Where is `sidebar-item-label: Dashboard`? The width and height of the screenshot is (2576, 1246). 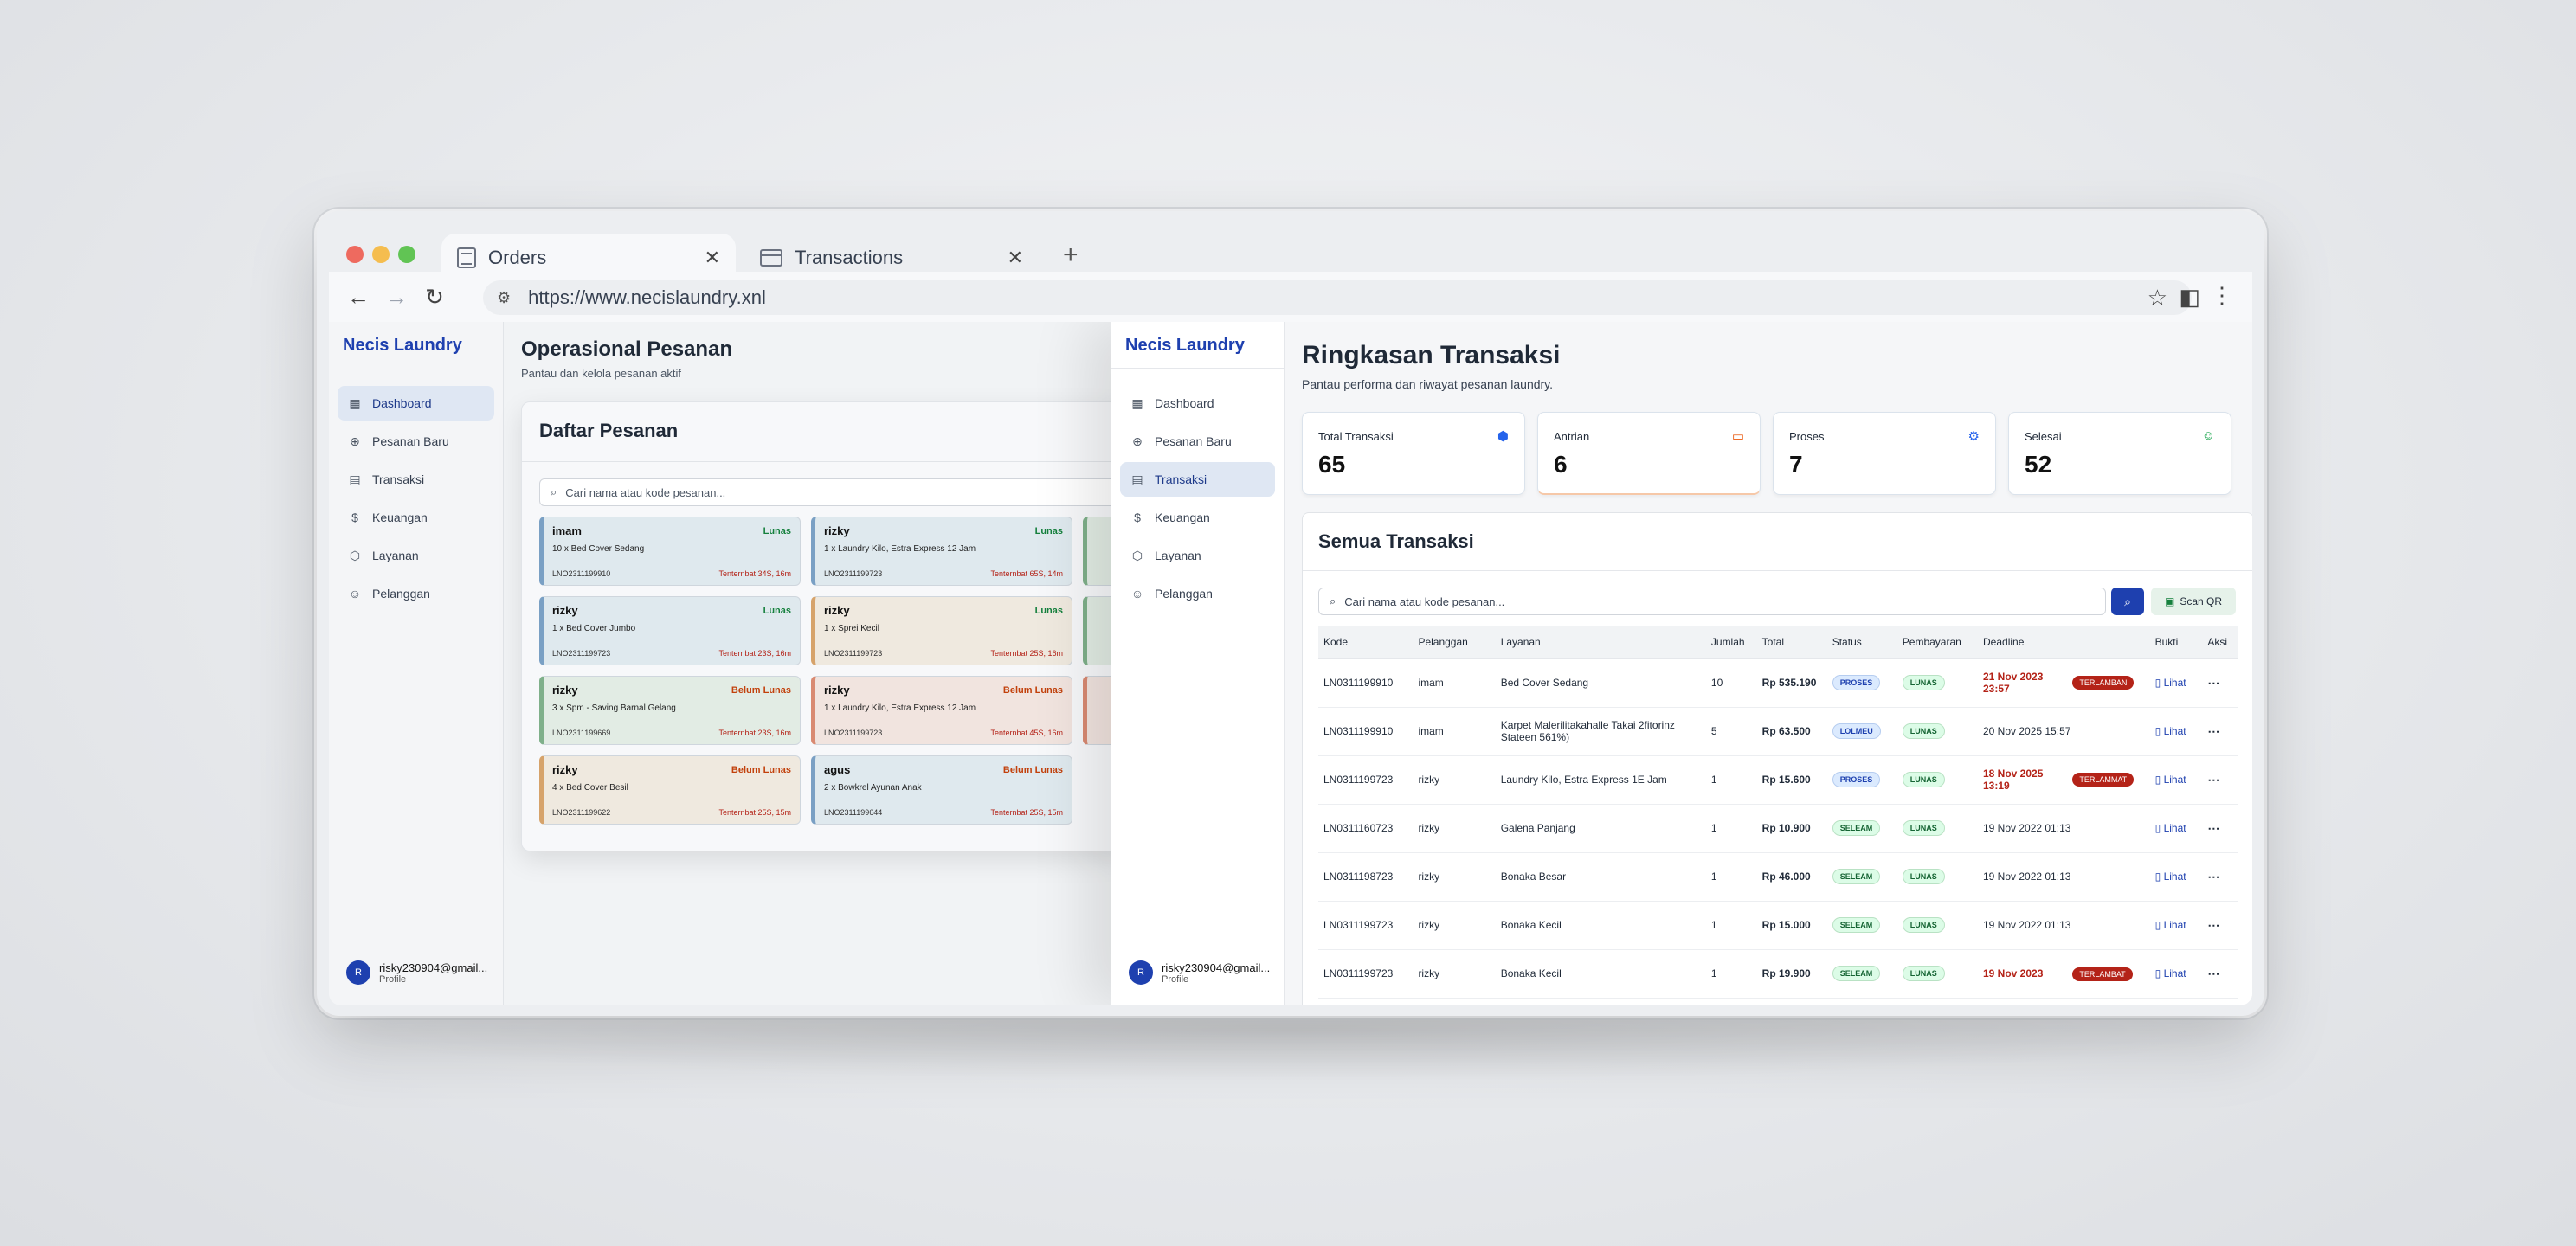
sidebar-item-label: Dashboard is located at coordinates (1184, 403).